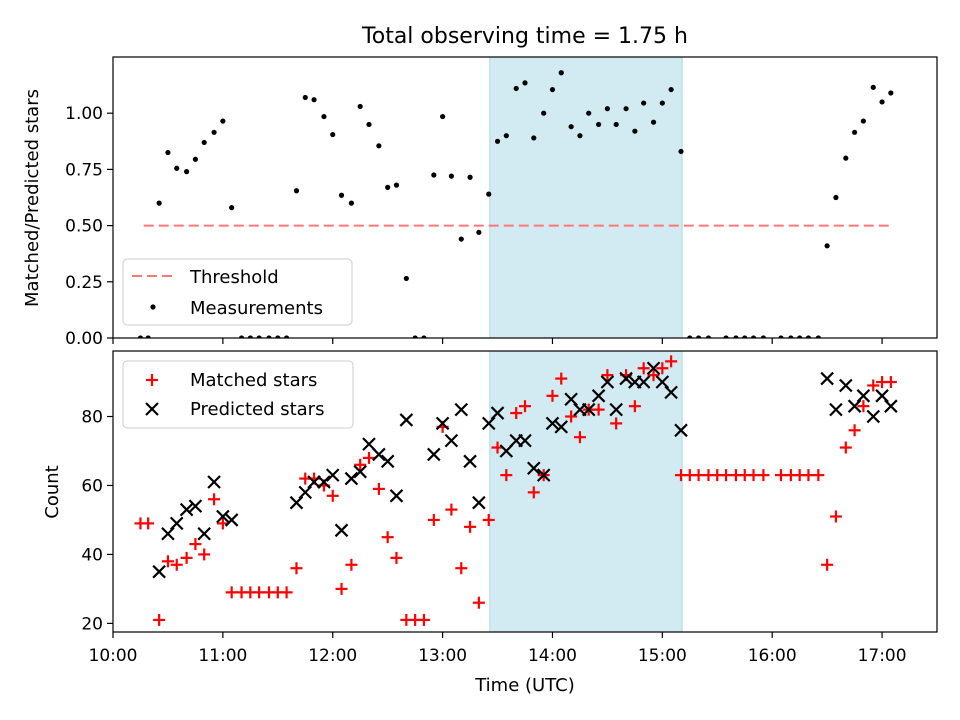  What do you see at coordinates (89, 226) in the screenshot?
I see `y-axis-ticks-top: 0.00 0.25 0.50 0.75 1.00` at bounding box center [89, 226].